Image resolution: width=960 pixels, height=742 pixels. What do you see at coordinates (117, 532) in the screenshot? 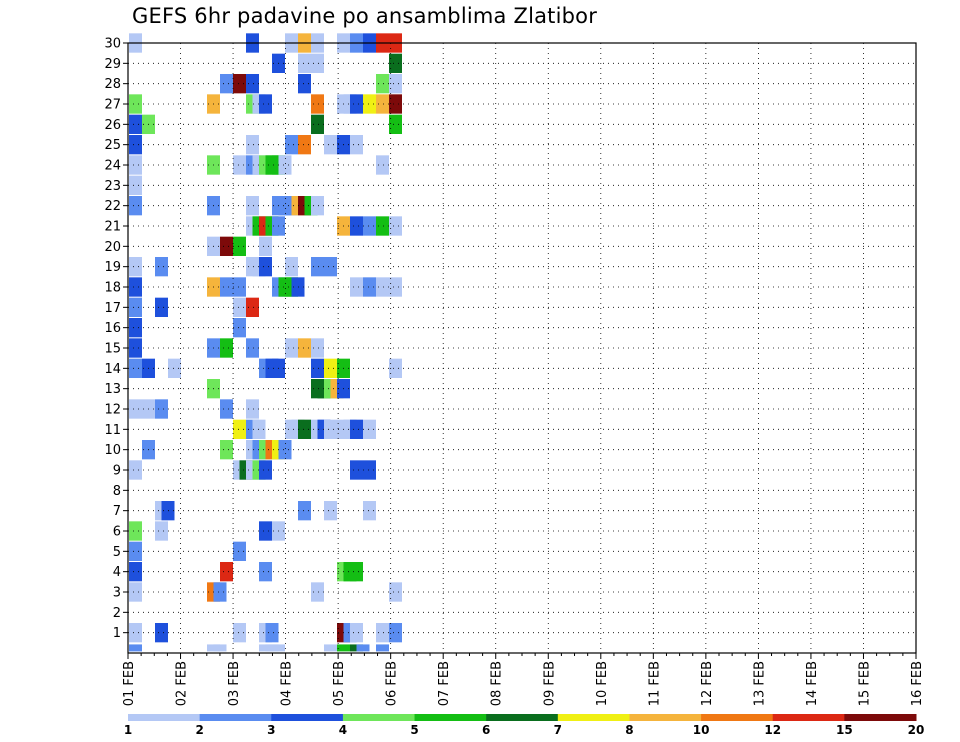
I see `y-tick-label: 6` at bounding box center [117, 532].